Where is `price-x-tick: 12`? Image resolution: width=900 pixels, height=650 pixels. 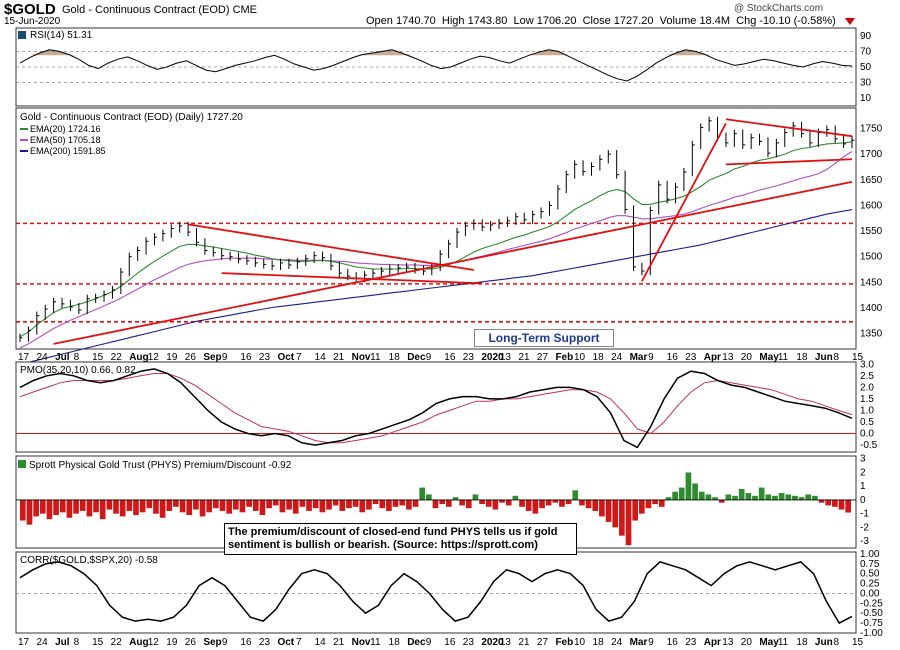 price-x-tick: 12 is located at coordinates (154, 357).